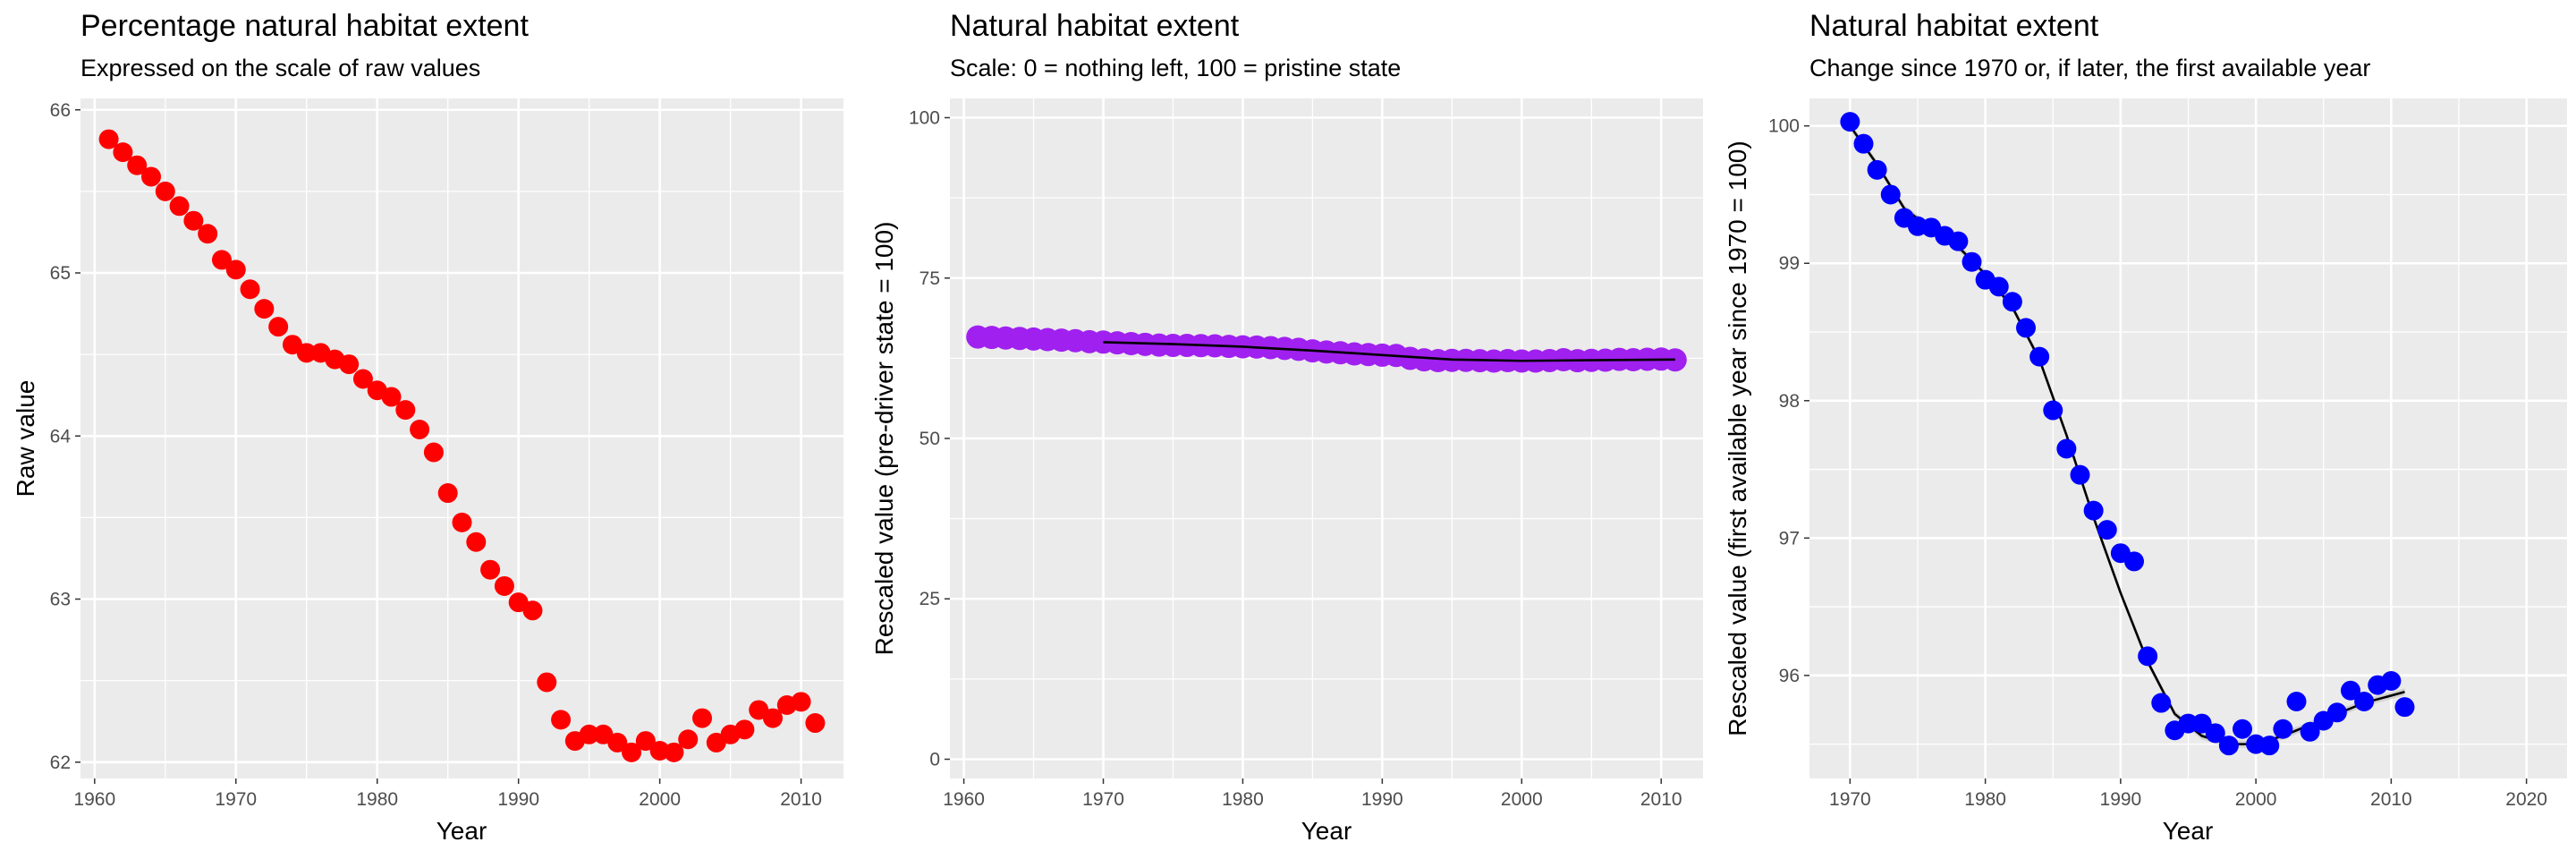 This screenshot has width=2576, height=859. What do you see at coordinates (25, 439) in the screenshot?
I see `panel-1-y-axis-label: Raw value` at bounding box center [25, 439].